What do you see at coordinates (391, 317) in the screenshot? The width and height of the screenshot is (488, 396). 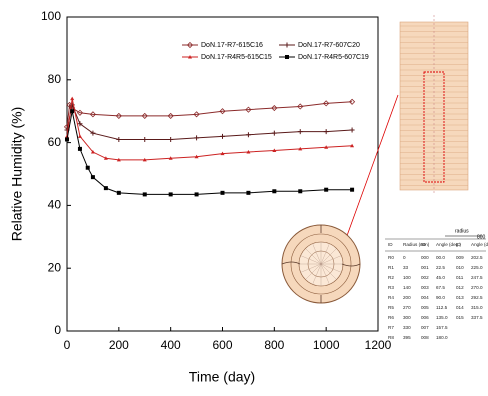 I see `table-cell: R6` at bounding box center [391, 317].